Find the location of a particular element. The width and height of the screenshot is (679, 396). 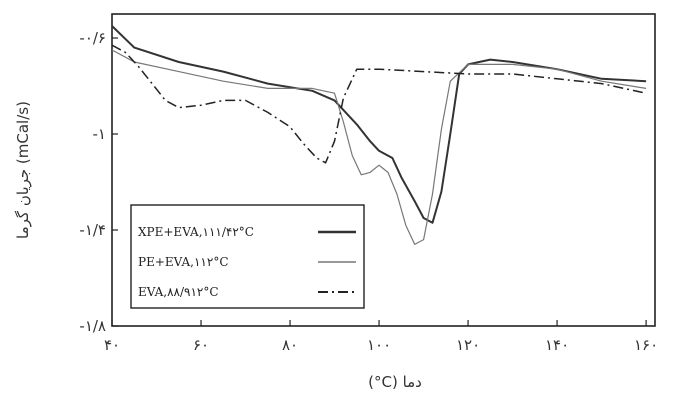

legend-label: PE+EVA,۱۱۲°C is located at coordinates (183, 262).